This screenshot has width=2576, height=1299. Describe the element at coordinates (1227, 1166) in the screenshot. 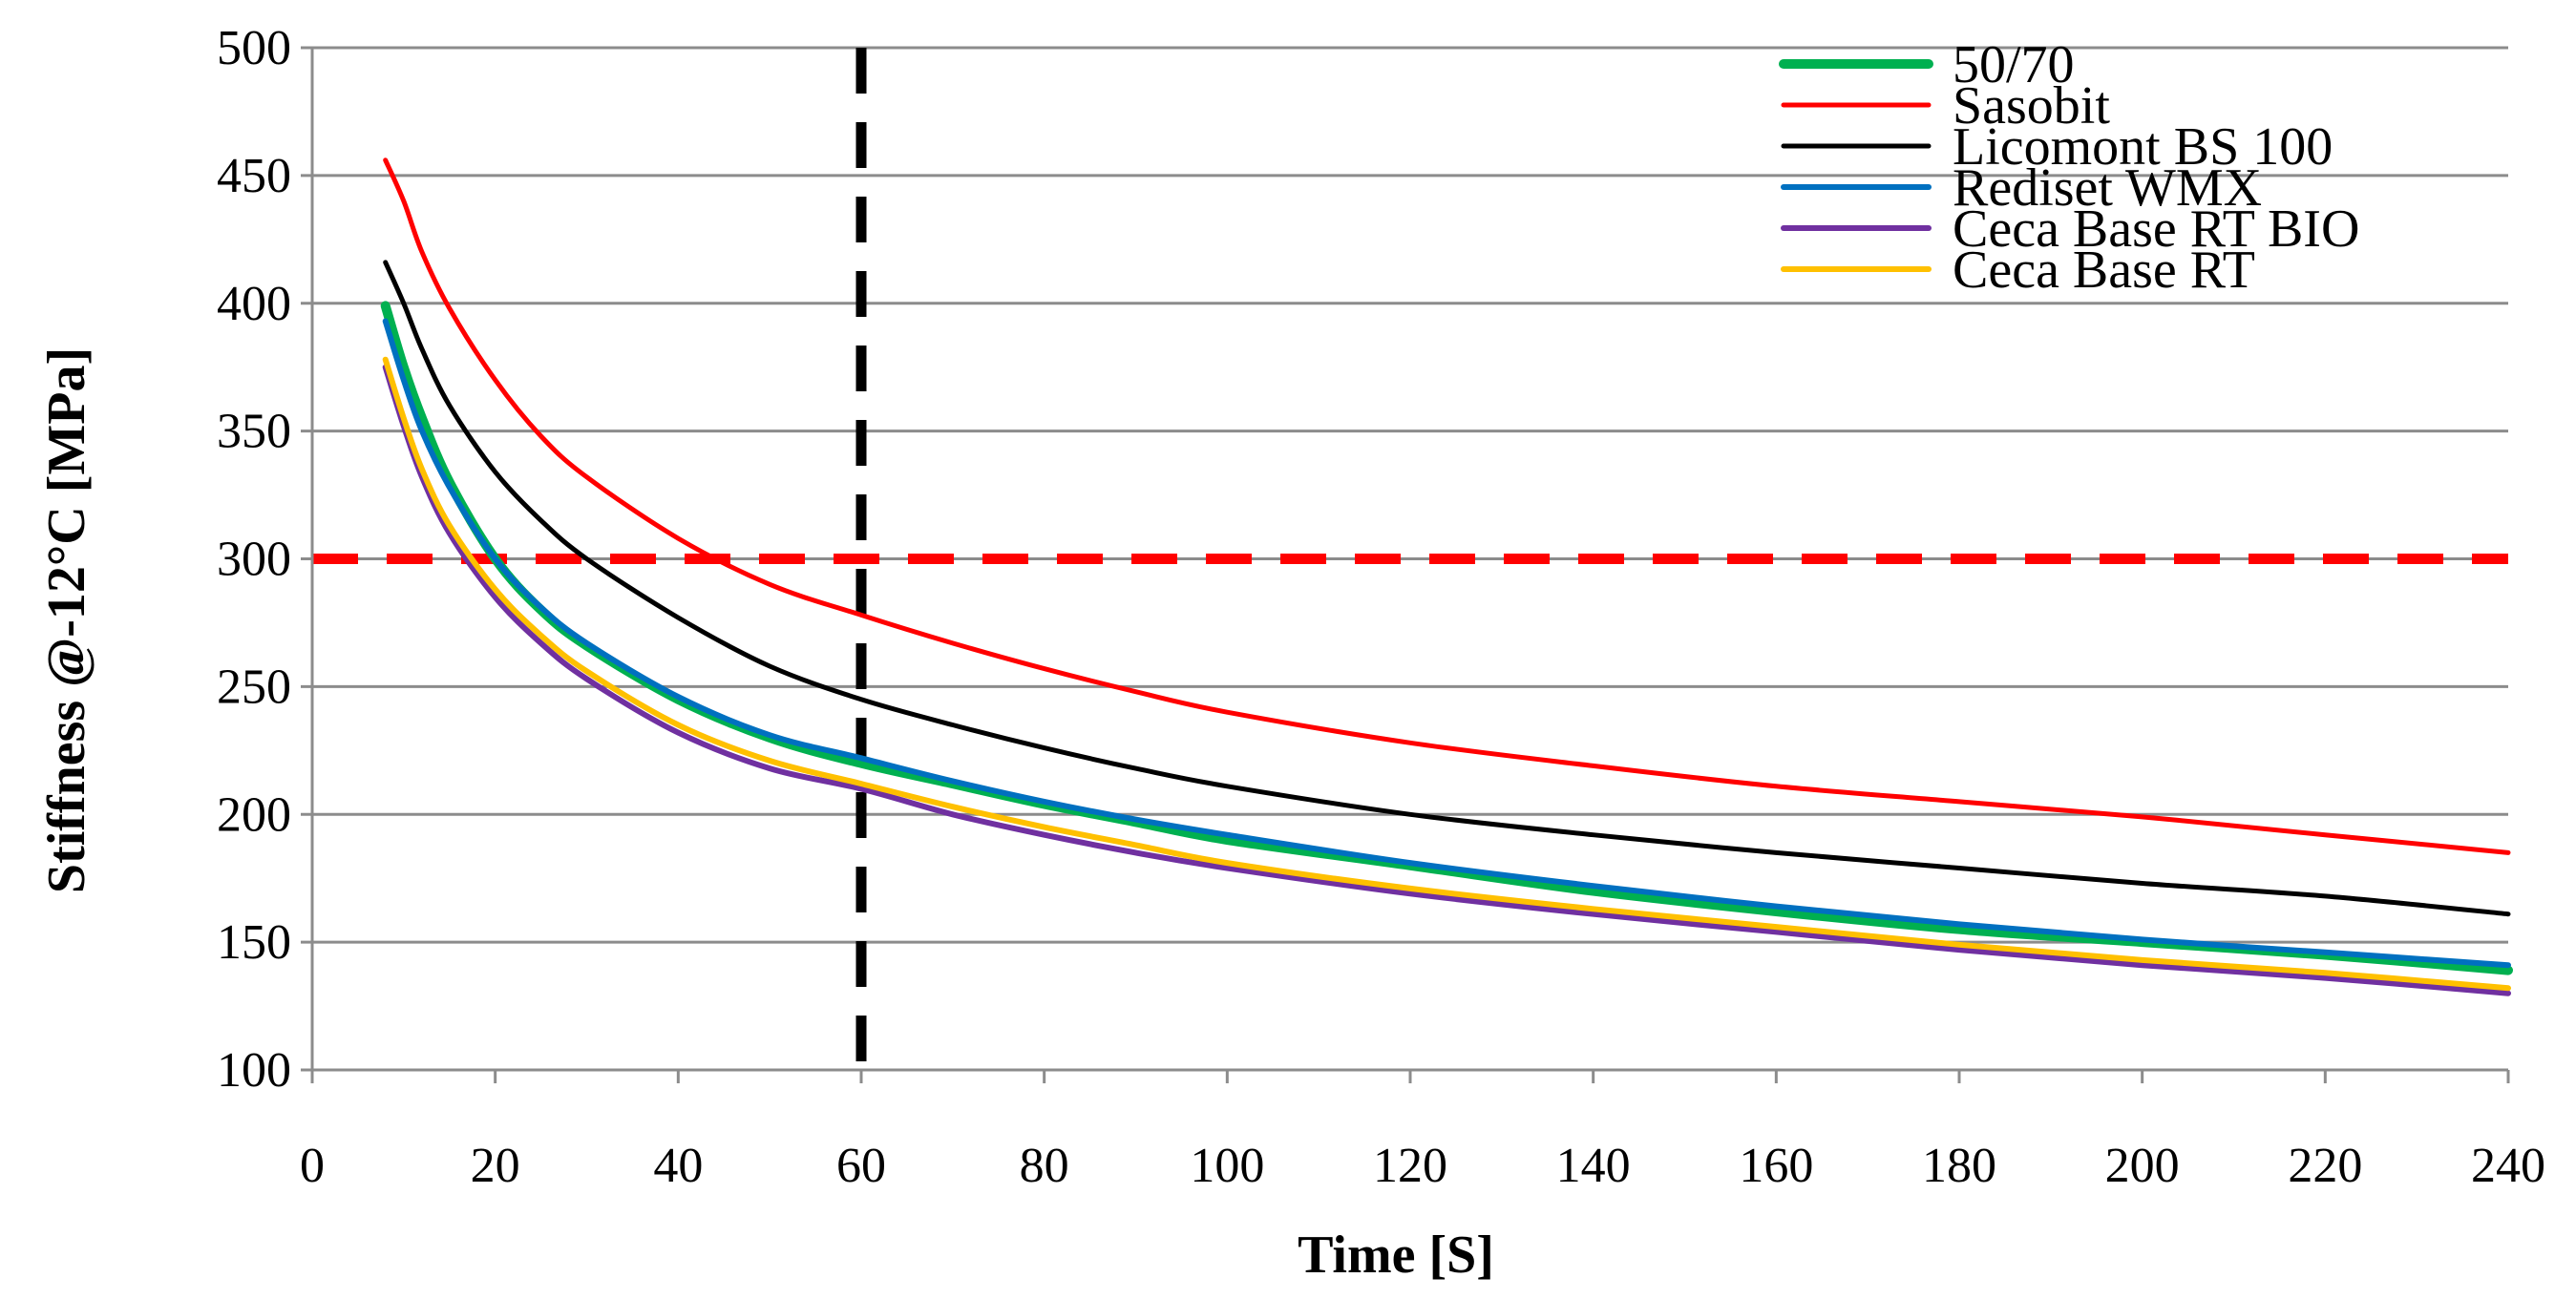

I see `x-tick-label-100: 100` at that location.